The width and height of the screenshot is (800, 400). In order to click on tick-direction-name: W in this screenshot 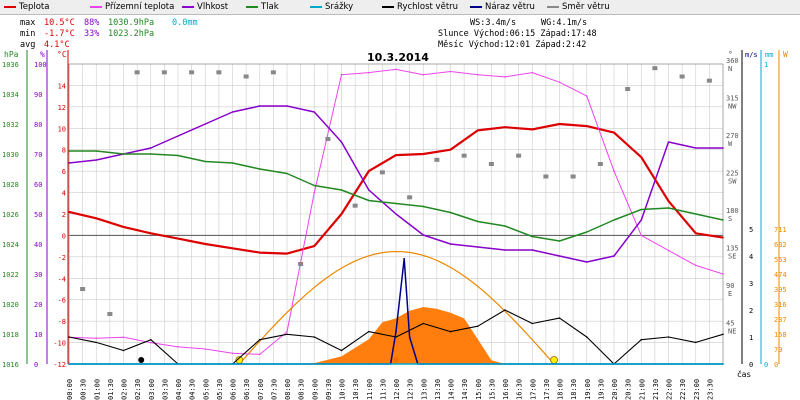, I will do `click(730, 144)`.